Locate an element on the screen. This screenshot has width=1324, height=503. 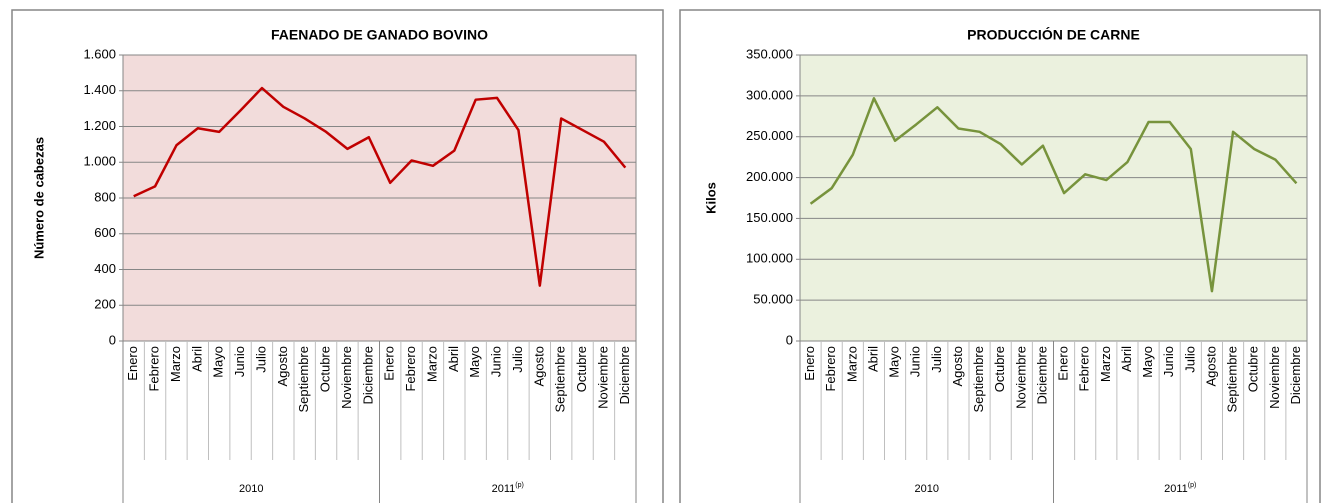
y-tick-label: 300.000 is located at coordinates (769, 94).